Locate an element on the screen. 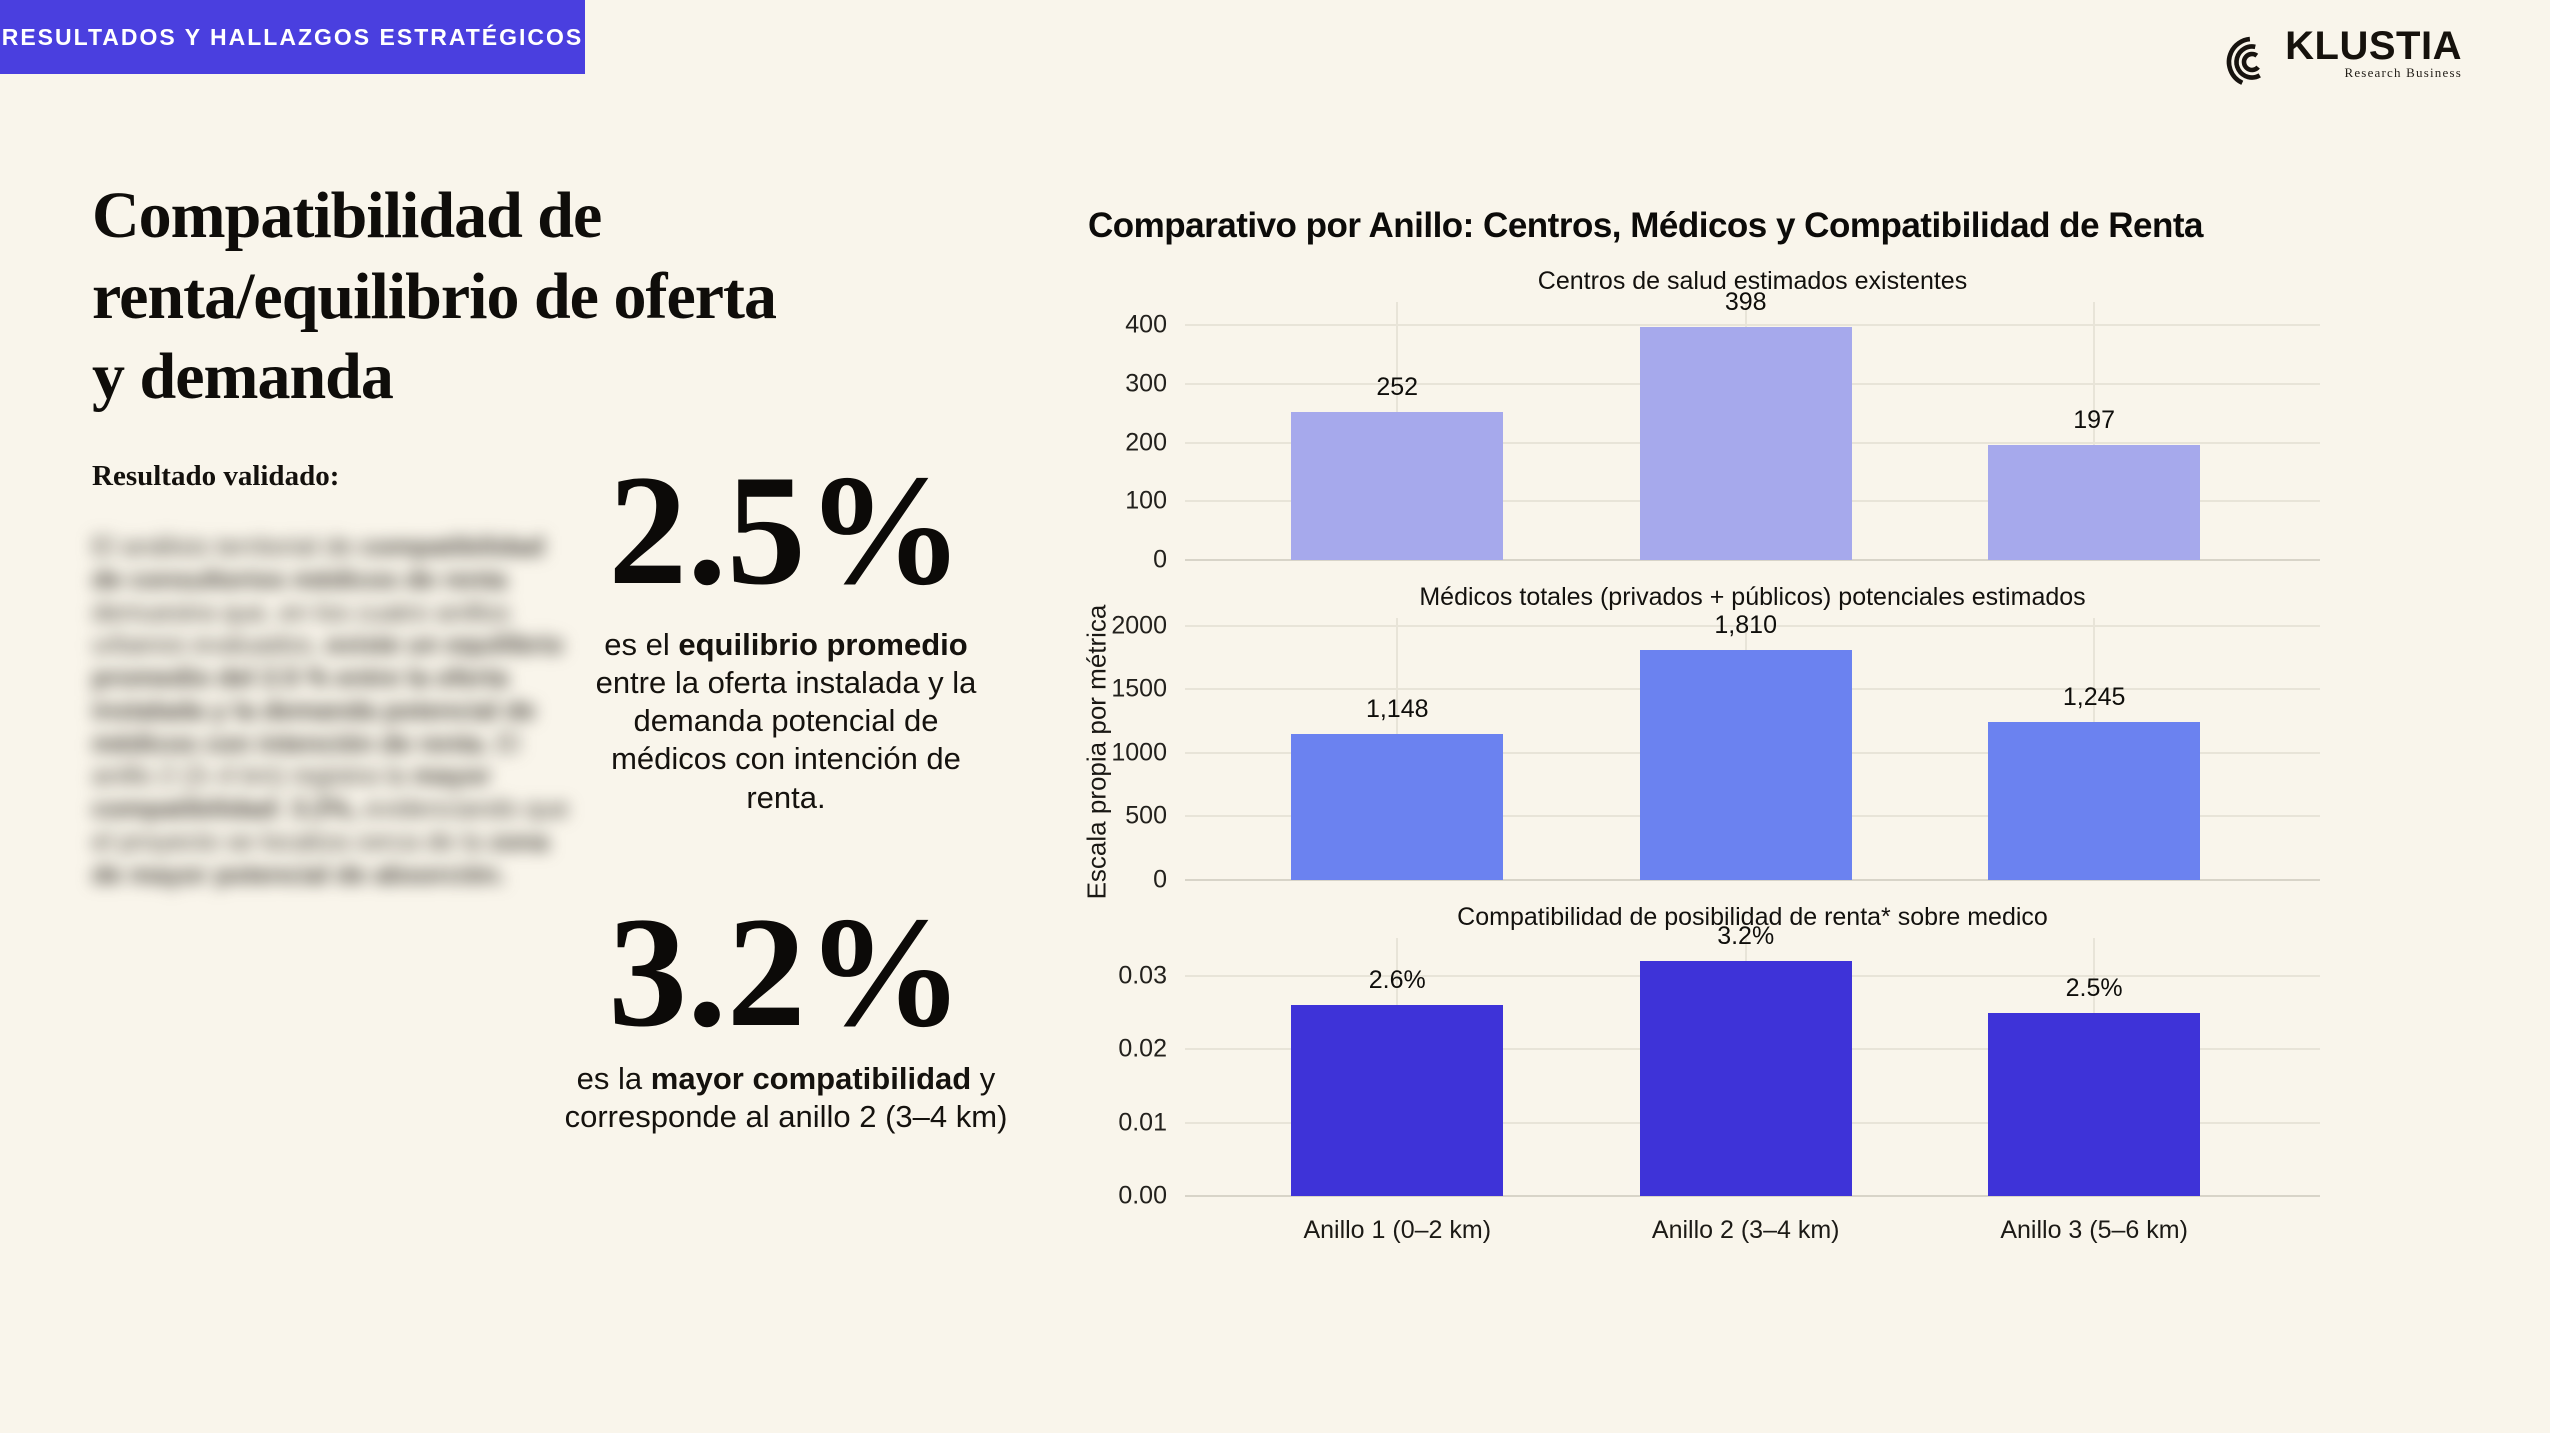 The image size is (2550, 1433). stat-value-equilibrio: 2.5% is located at coordinates (786, 530).